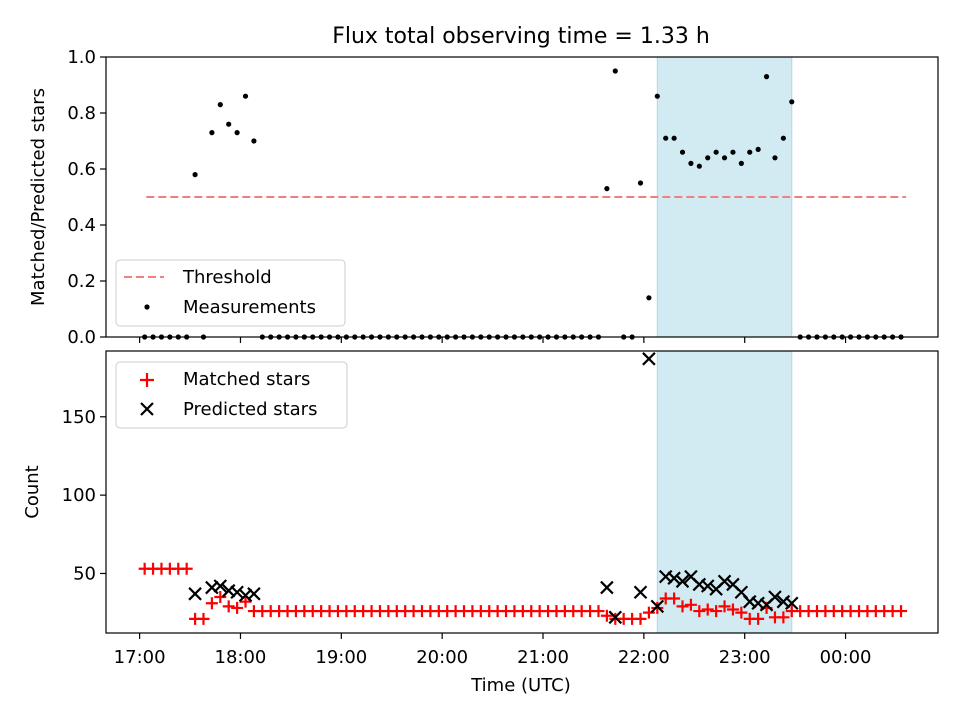 The width and height of the screenshot is (960, 724). Describe the element at coordinates (249, 307) in the screenshot. I see `legend-measurements-label: Measurements` at that location.